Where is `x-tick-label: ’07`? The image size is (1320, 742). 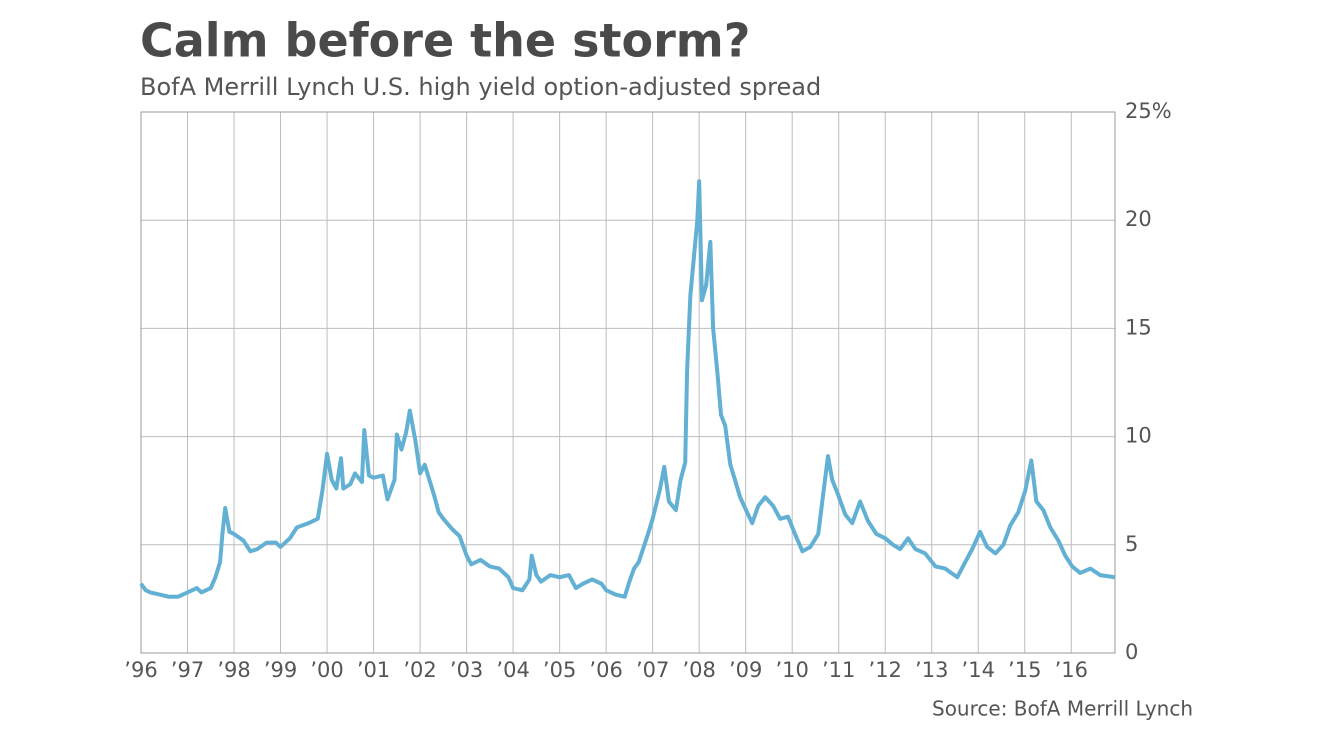
x-tick-label: ’07 is located at coordinates (652, 670).